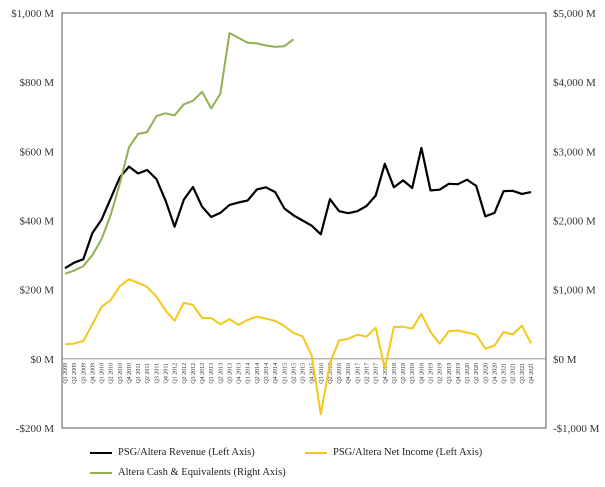 The width and height of the screenshot is (605, 487). What do you see at coordinates (121, 373) in the screenshot?
I see `x-axis-tick-label: Q3 2010` at bounding box center [121, 373].